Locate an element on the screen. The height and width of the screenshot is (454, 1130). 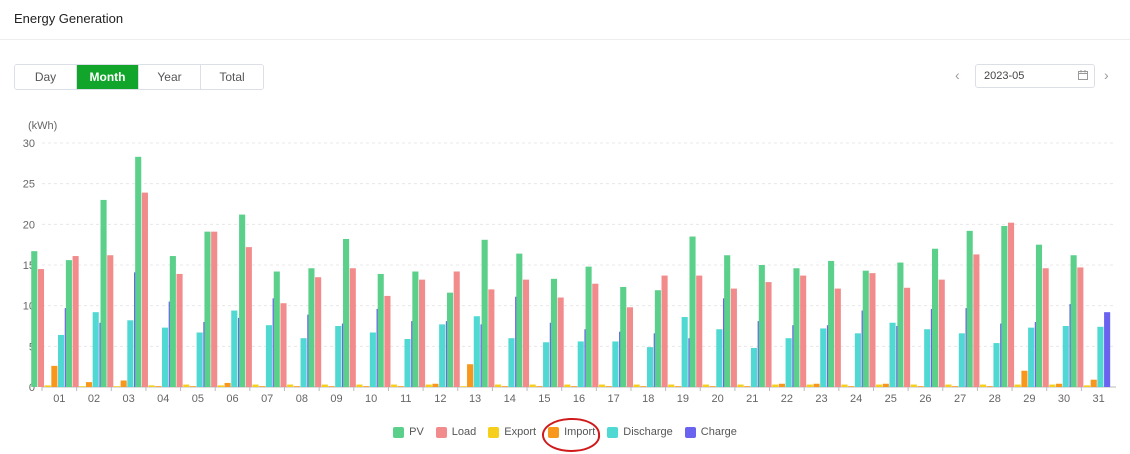
x-tick-label: 30 is located at coordinates (1064, 399).